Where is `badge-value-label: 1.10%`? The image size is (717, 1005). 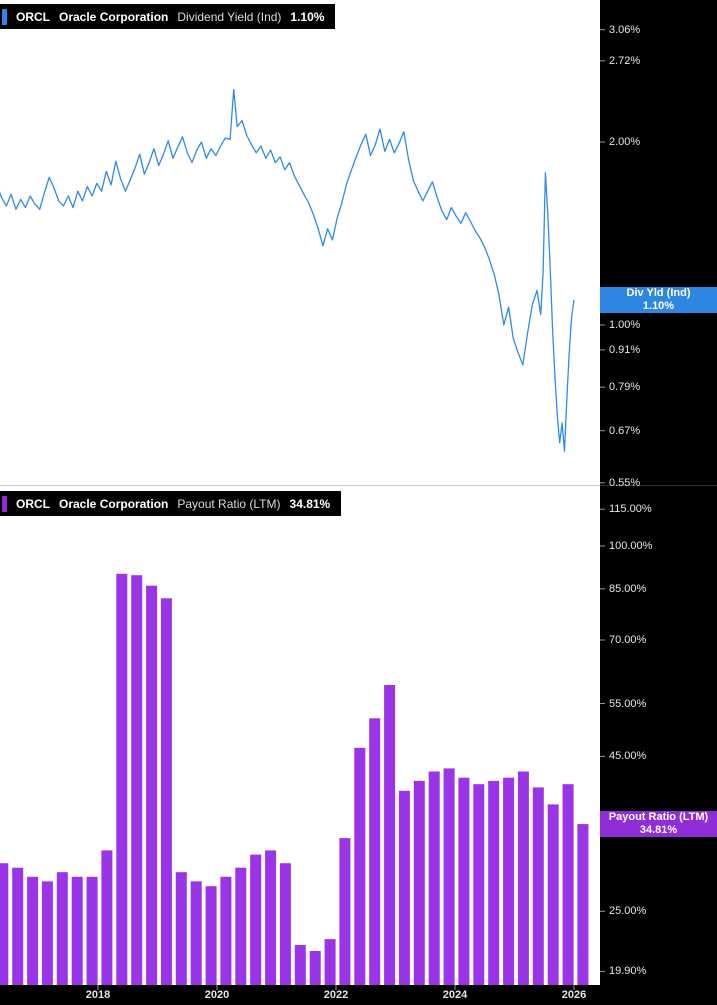
badge-value-label: 1.10% is located at coordinates (658, 305).